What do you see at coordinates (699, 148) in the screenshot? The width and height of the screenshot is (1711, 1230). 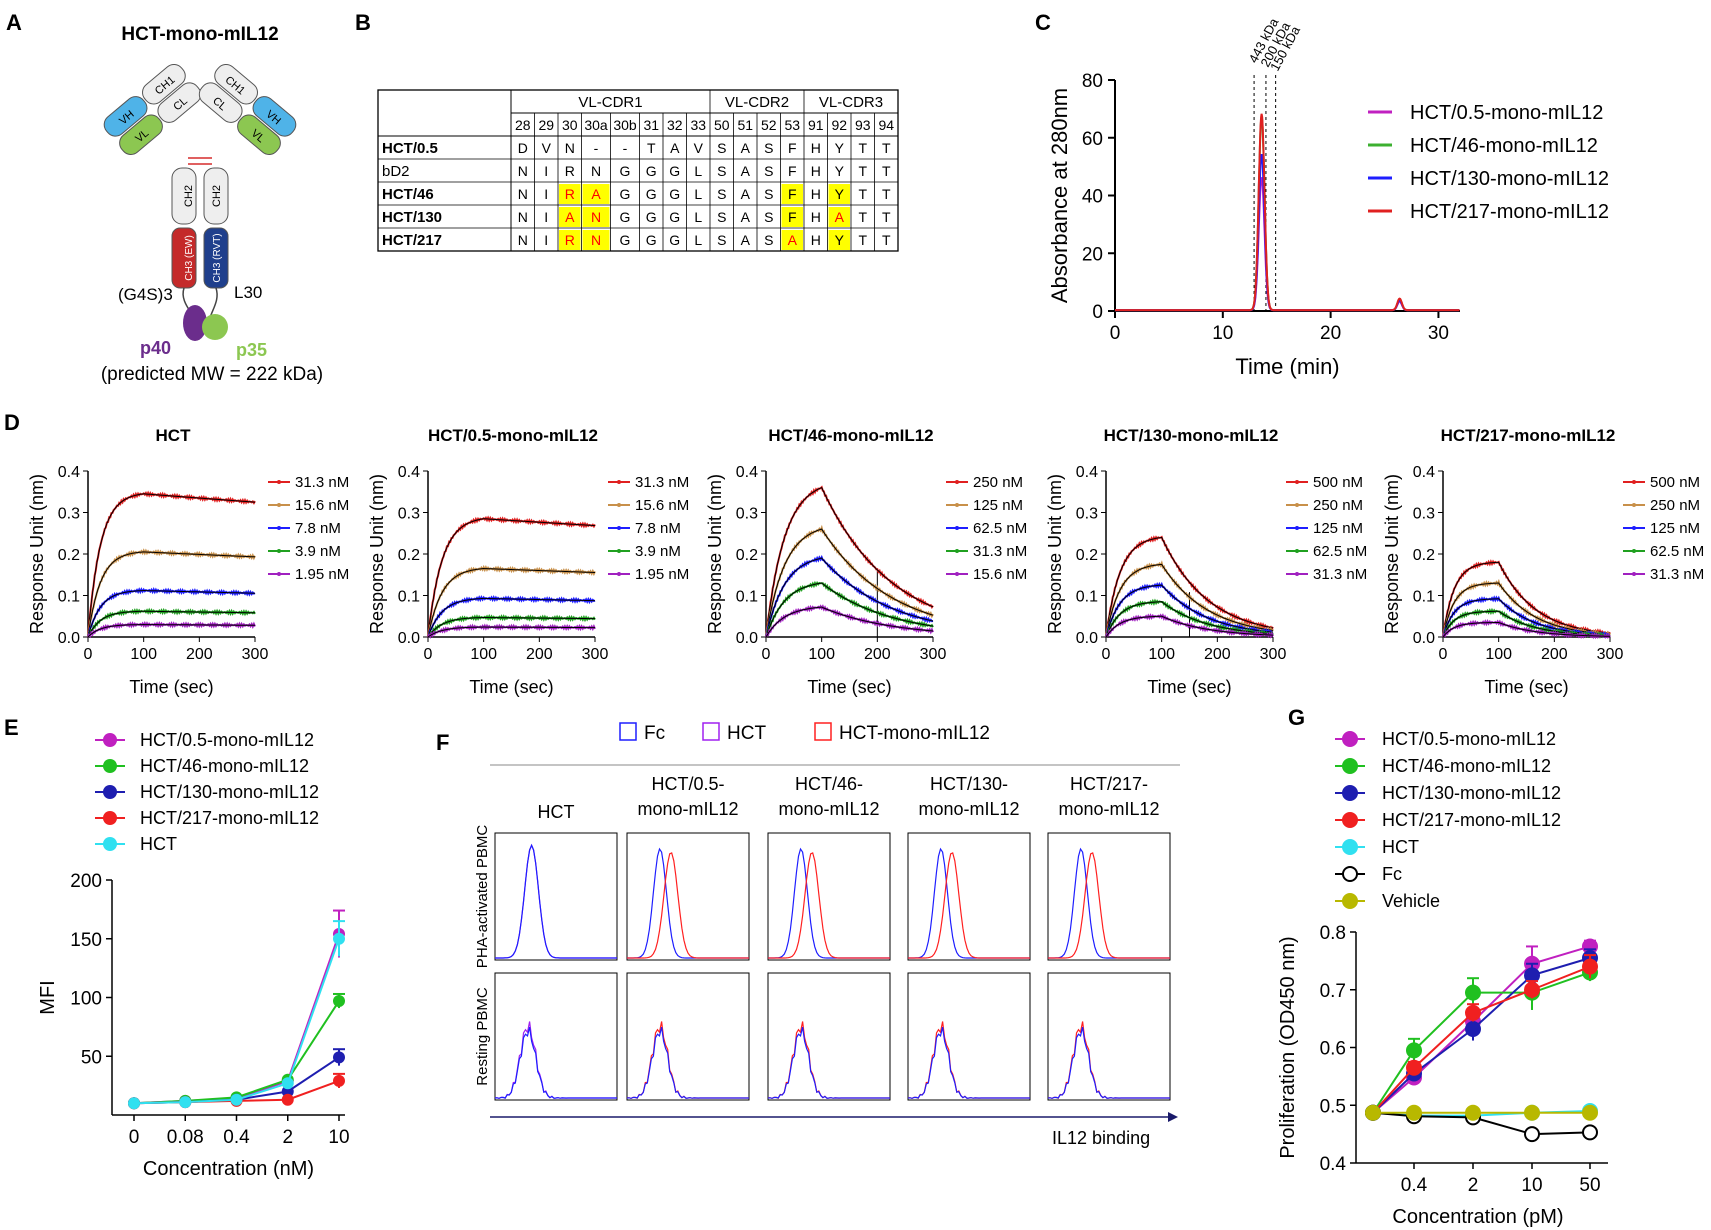 I see `residue: V` at bounding box center [699, 148].